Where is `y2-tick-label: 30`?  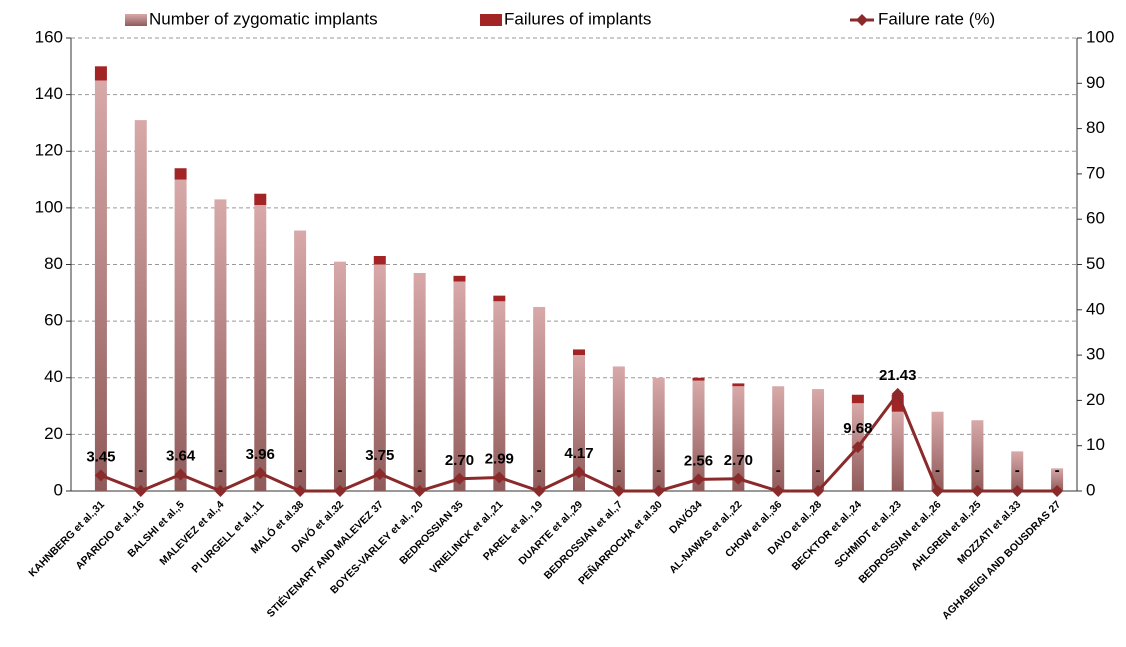 y2-tick-label: 30 is located at coordinates (1095, 354).